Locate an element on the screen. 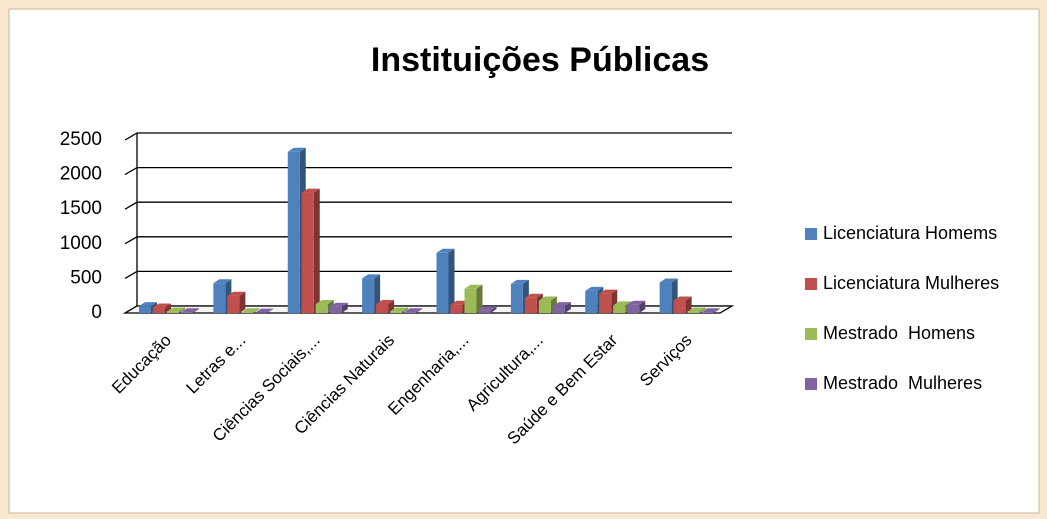  legend-label: Licenciatura Mulheres is located at coordinates (911, 283).